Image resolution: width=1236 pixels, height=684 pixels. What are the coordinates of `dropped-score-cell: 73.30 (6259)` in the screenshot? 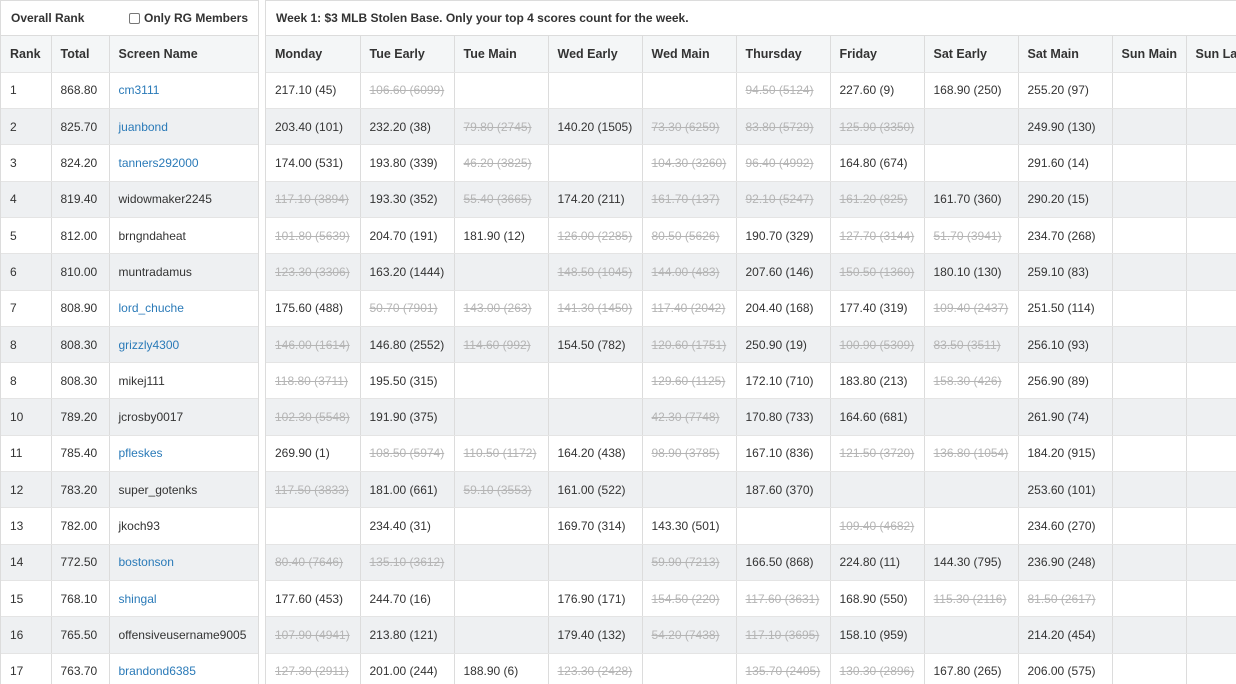 It's located at (689, 127).